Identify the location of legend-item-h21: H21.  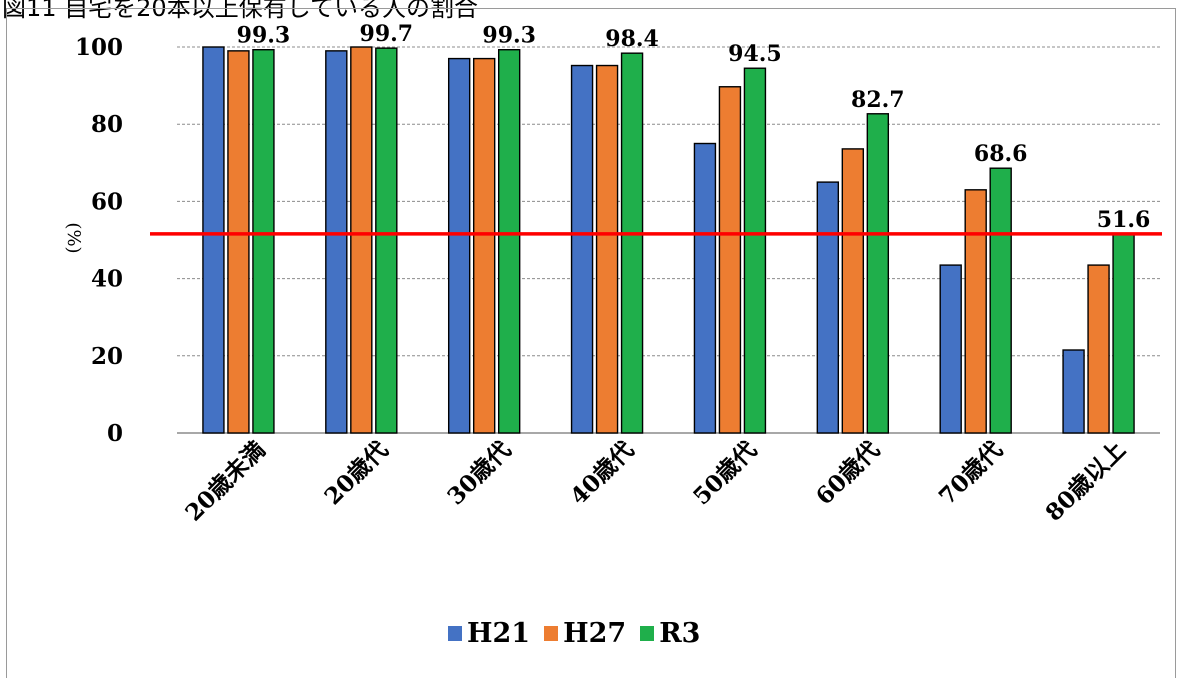
(489, 633).